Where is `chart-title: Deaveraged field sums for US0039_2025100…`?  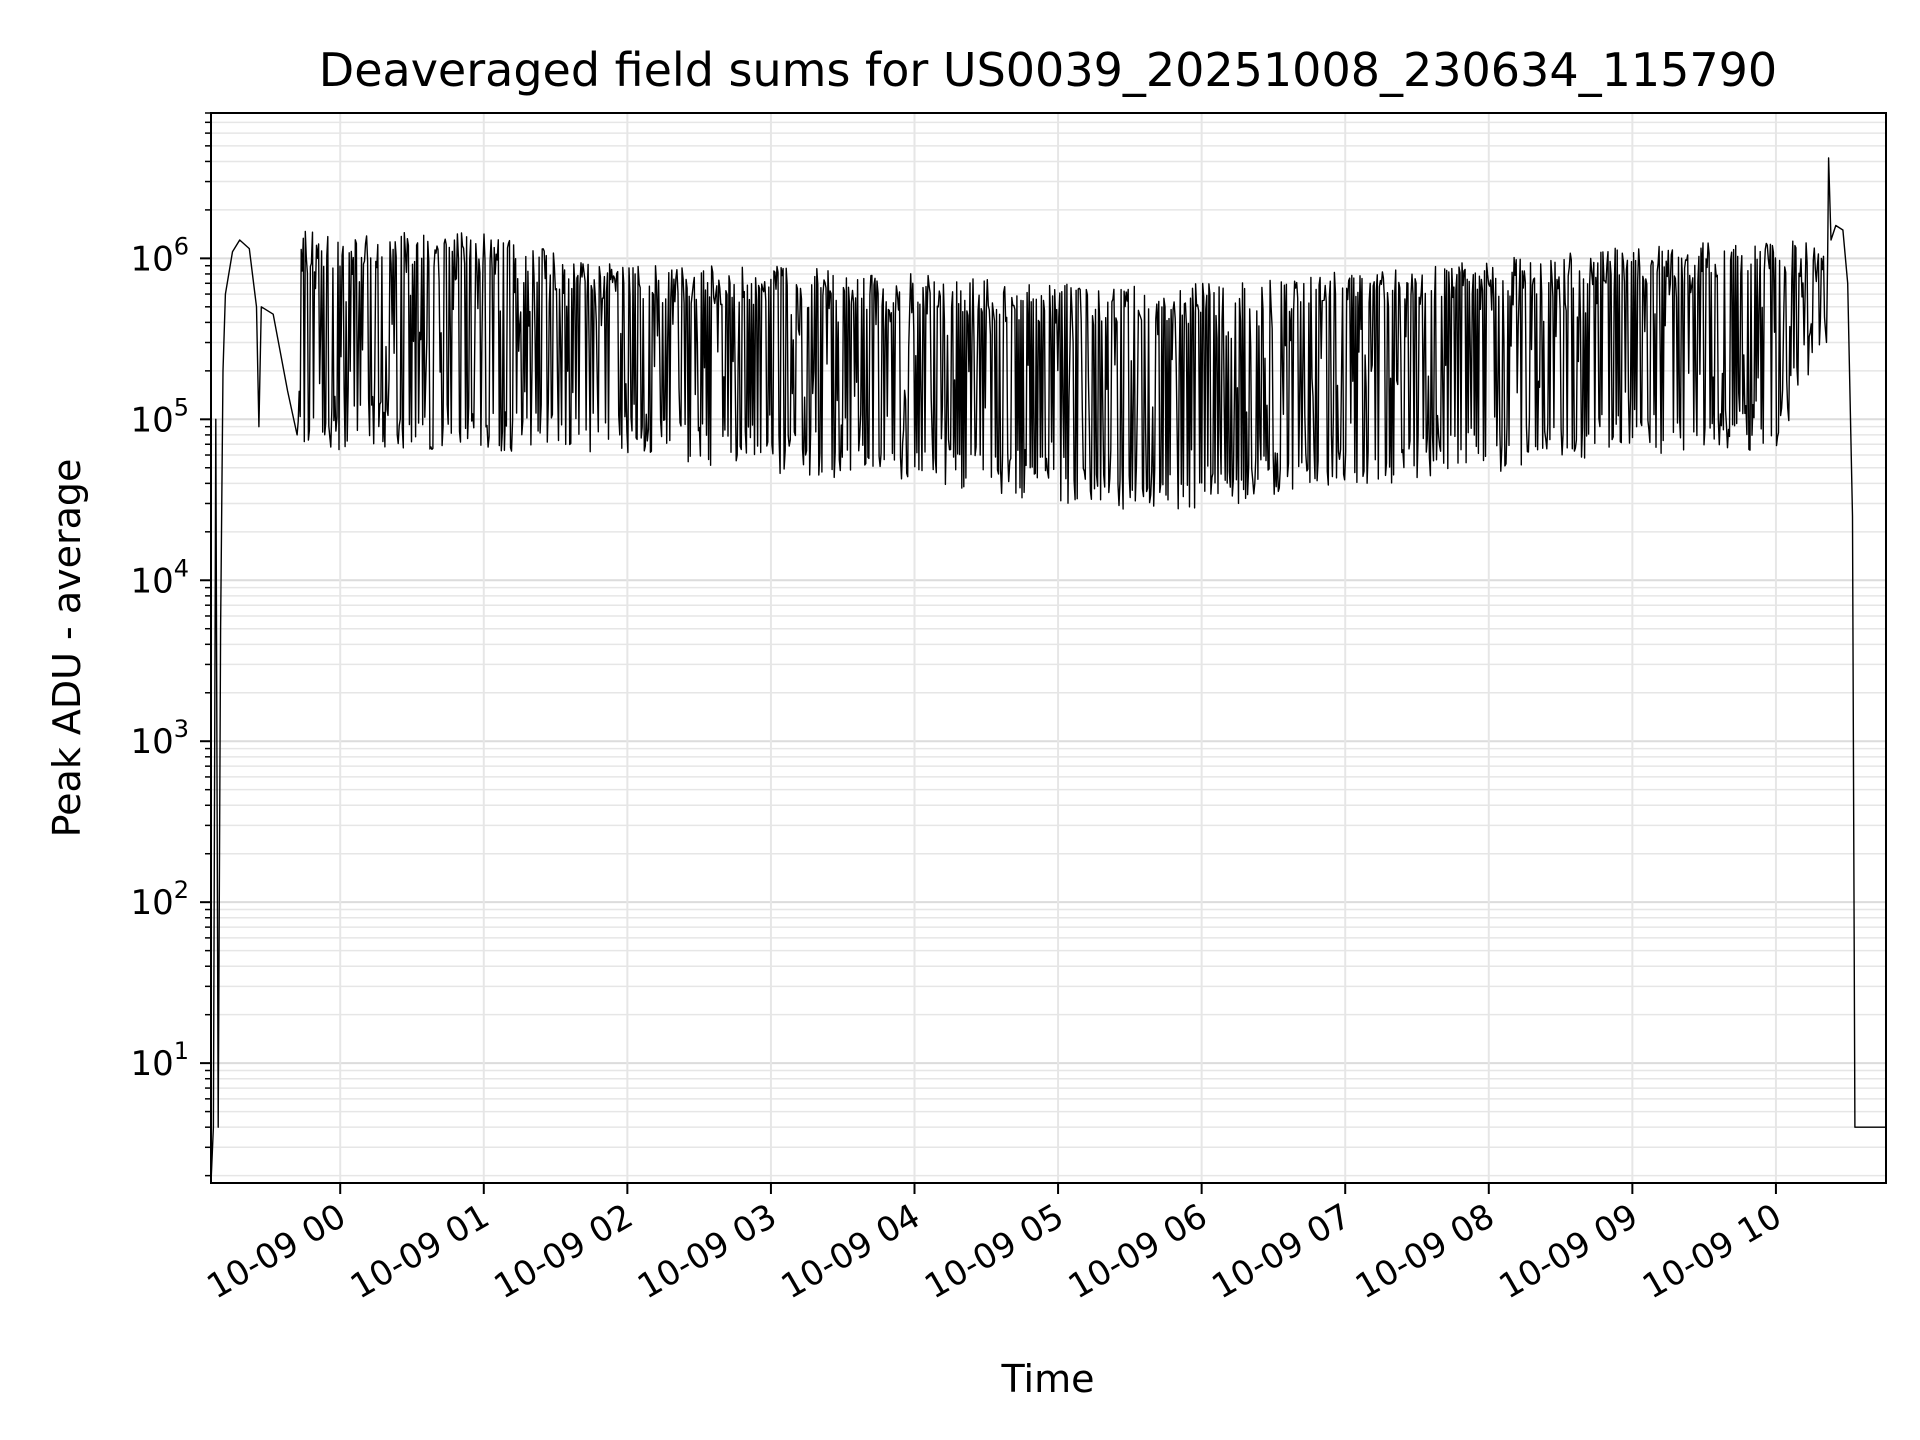
chart-title: Deaveraged field sums for US0039_2025100… is located at coordinates (1048, 70).